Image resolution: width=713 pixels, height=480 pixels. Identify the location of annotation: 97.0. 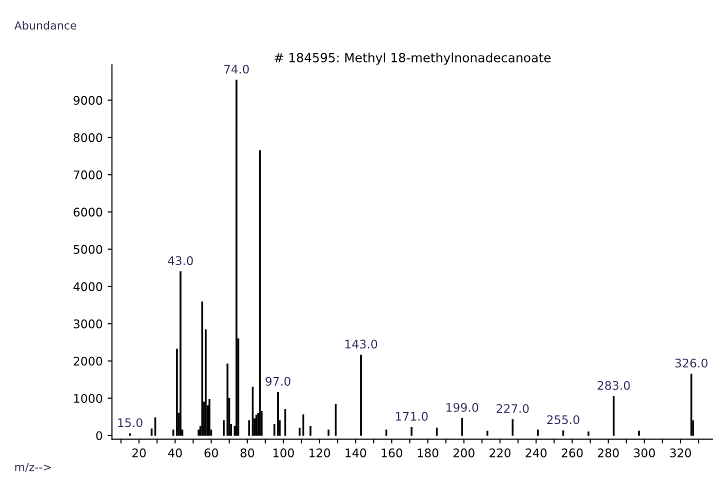
(278, 381).